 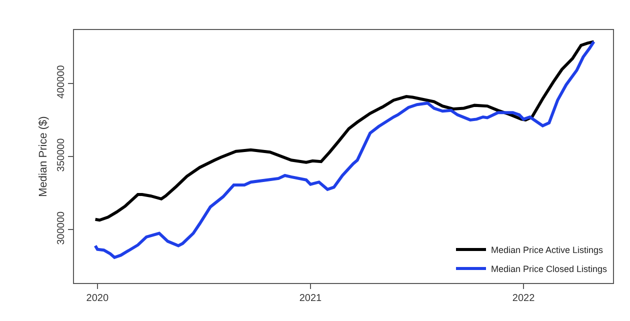 What do you see at coordinates (524, 298) in the screenshot?
I see `x-tick-label: 2022` at bounding box center [524, 298].